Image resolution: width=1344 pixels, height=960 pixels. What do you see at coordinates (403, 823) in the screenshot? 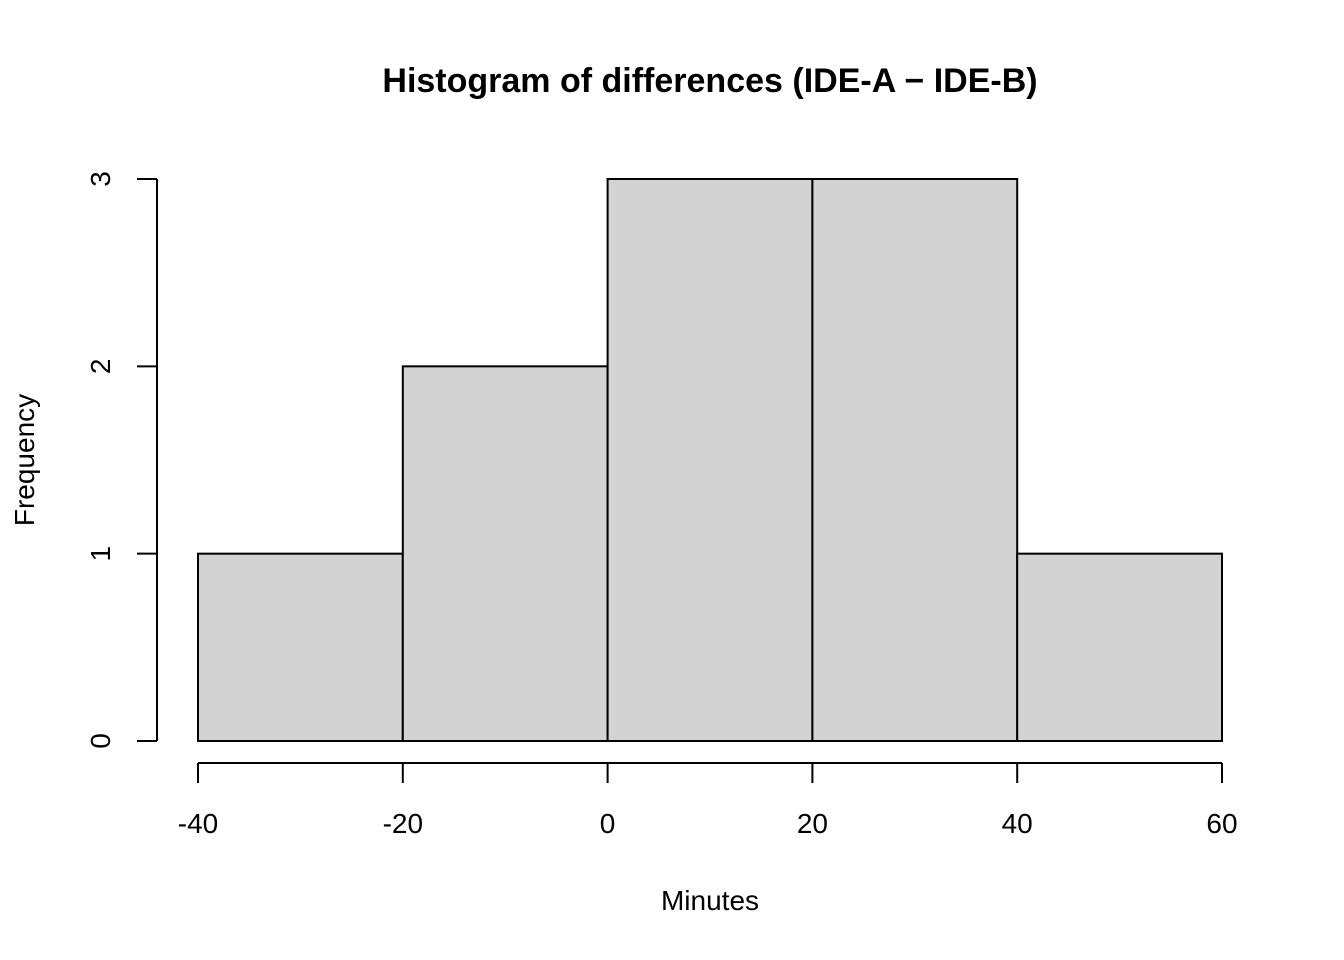
I see `x-tick-label: -20` at bounding box center [403, 823].